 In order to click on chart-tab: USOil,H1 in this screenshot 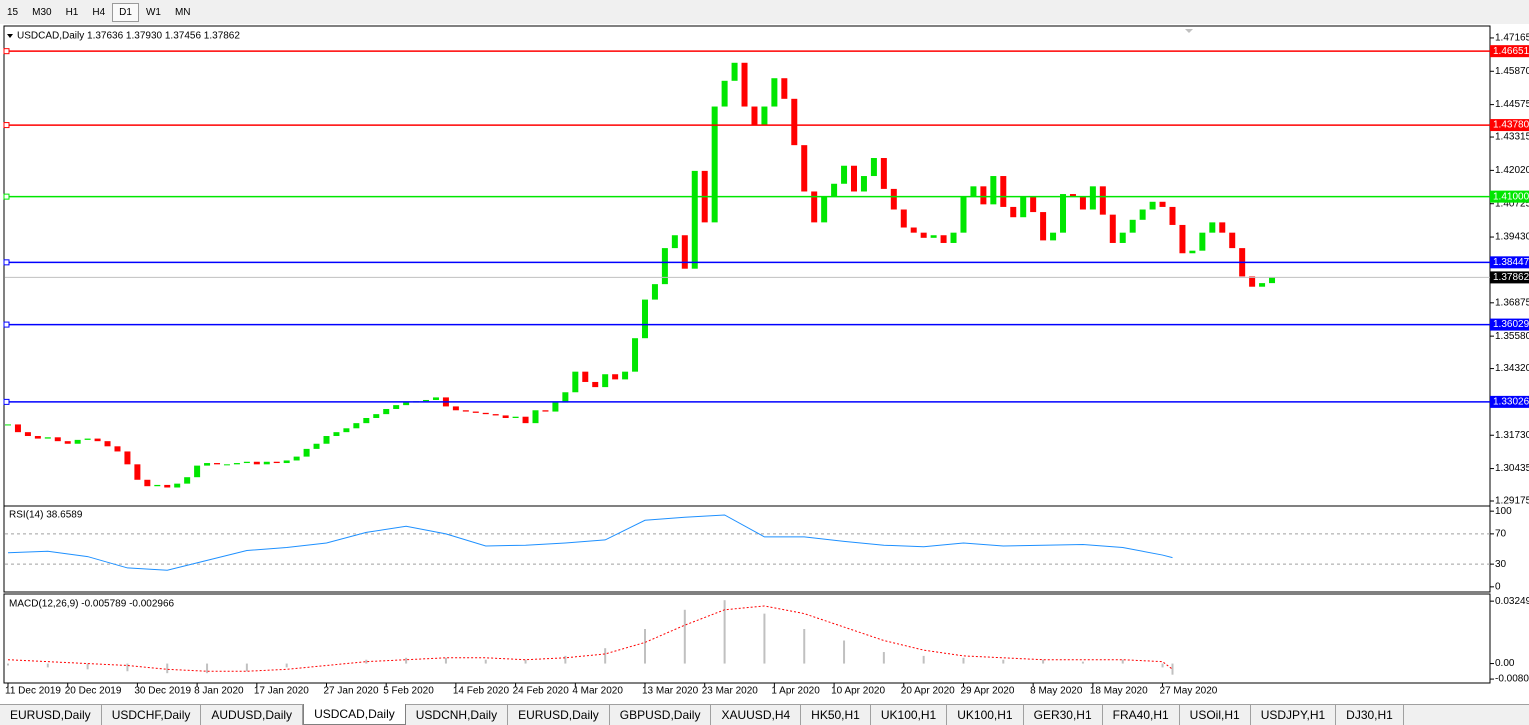, I will do `click(1215, 715)`.